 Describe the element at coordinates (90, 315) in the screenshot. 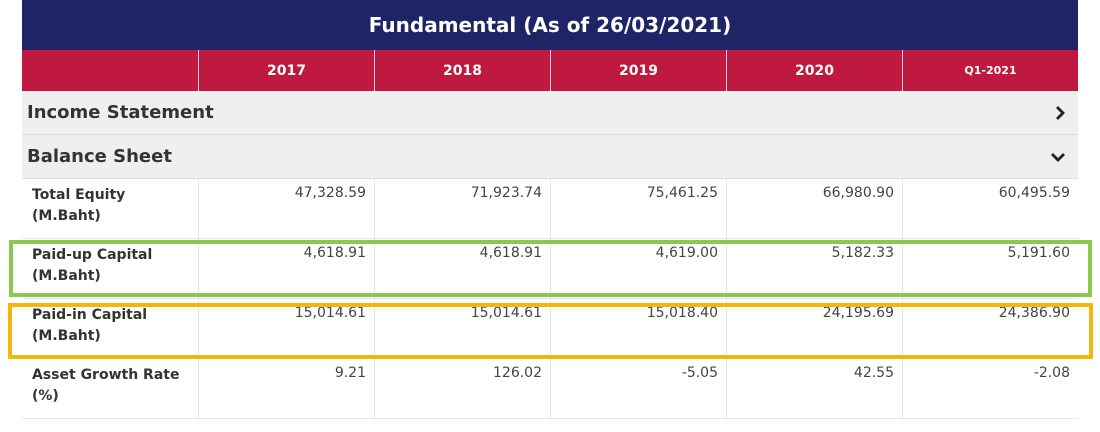

I see `row-label-line1: Paid-in Capital` at that location.